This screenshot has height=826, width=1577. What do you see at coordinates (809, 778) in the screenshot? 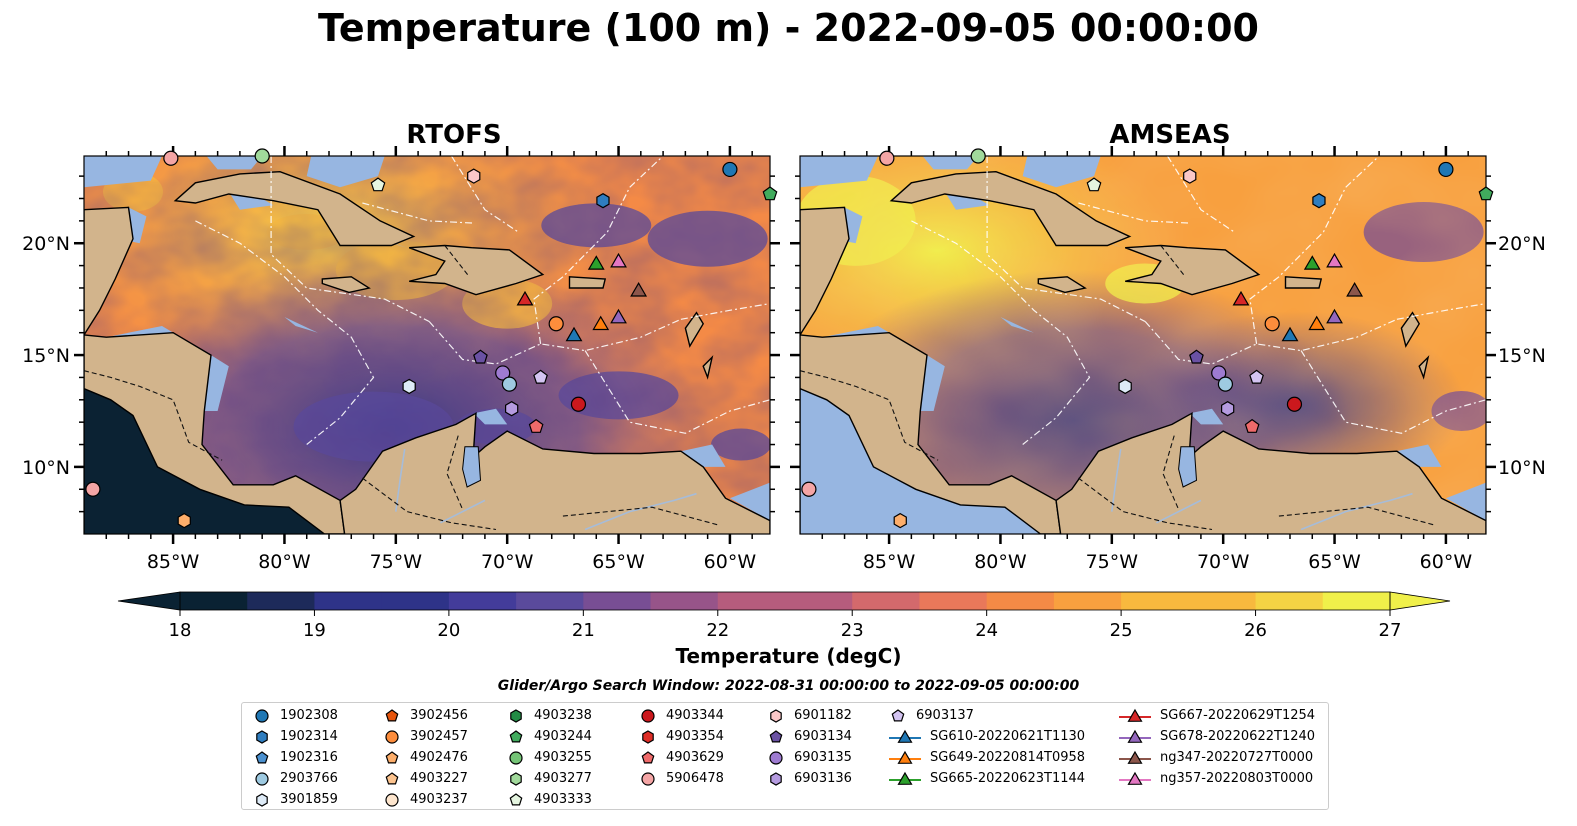
I see `legend-item: 6903136` at bounding box center [809, 778].